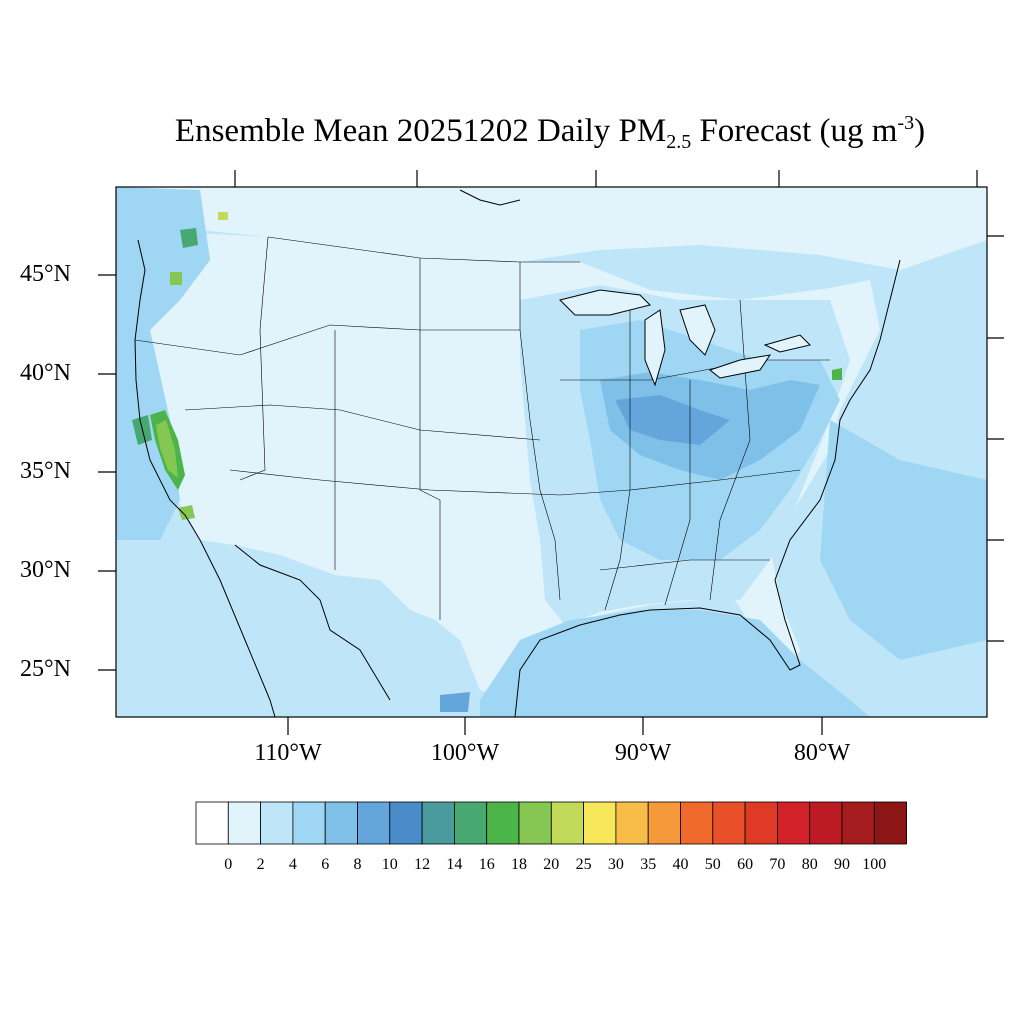 The width and height of the screenshot is (1024, 1024). I want to click on colorbar-tick-label: 30, so click(615, 864).